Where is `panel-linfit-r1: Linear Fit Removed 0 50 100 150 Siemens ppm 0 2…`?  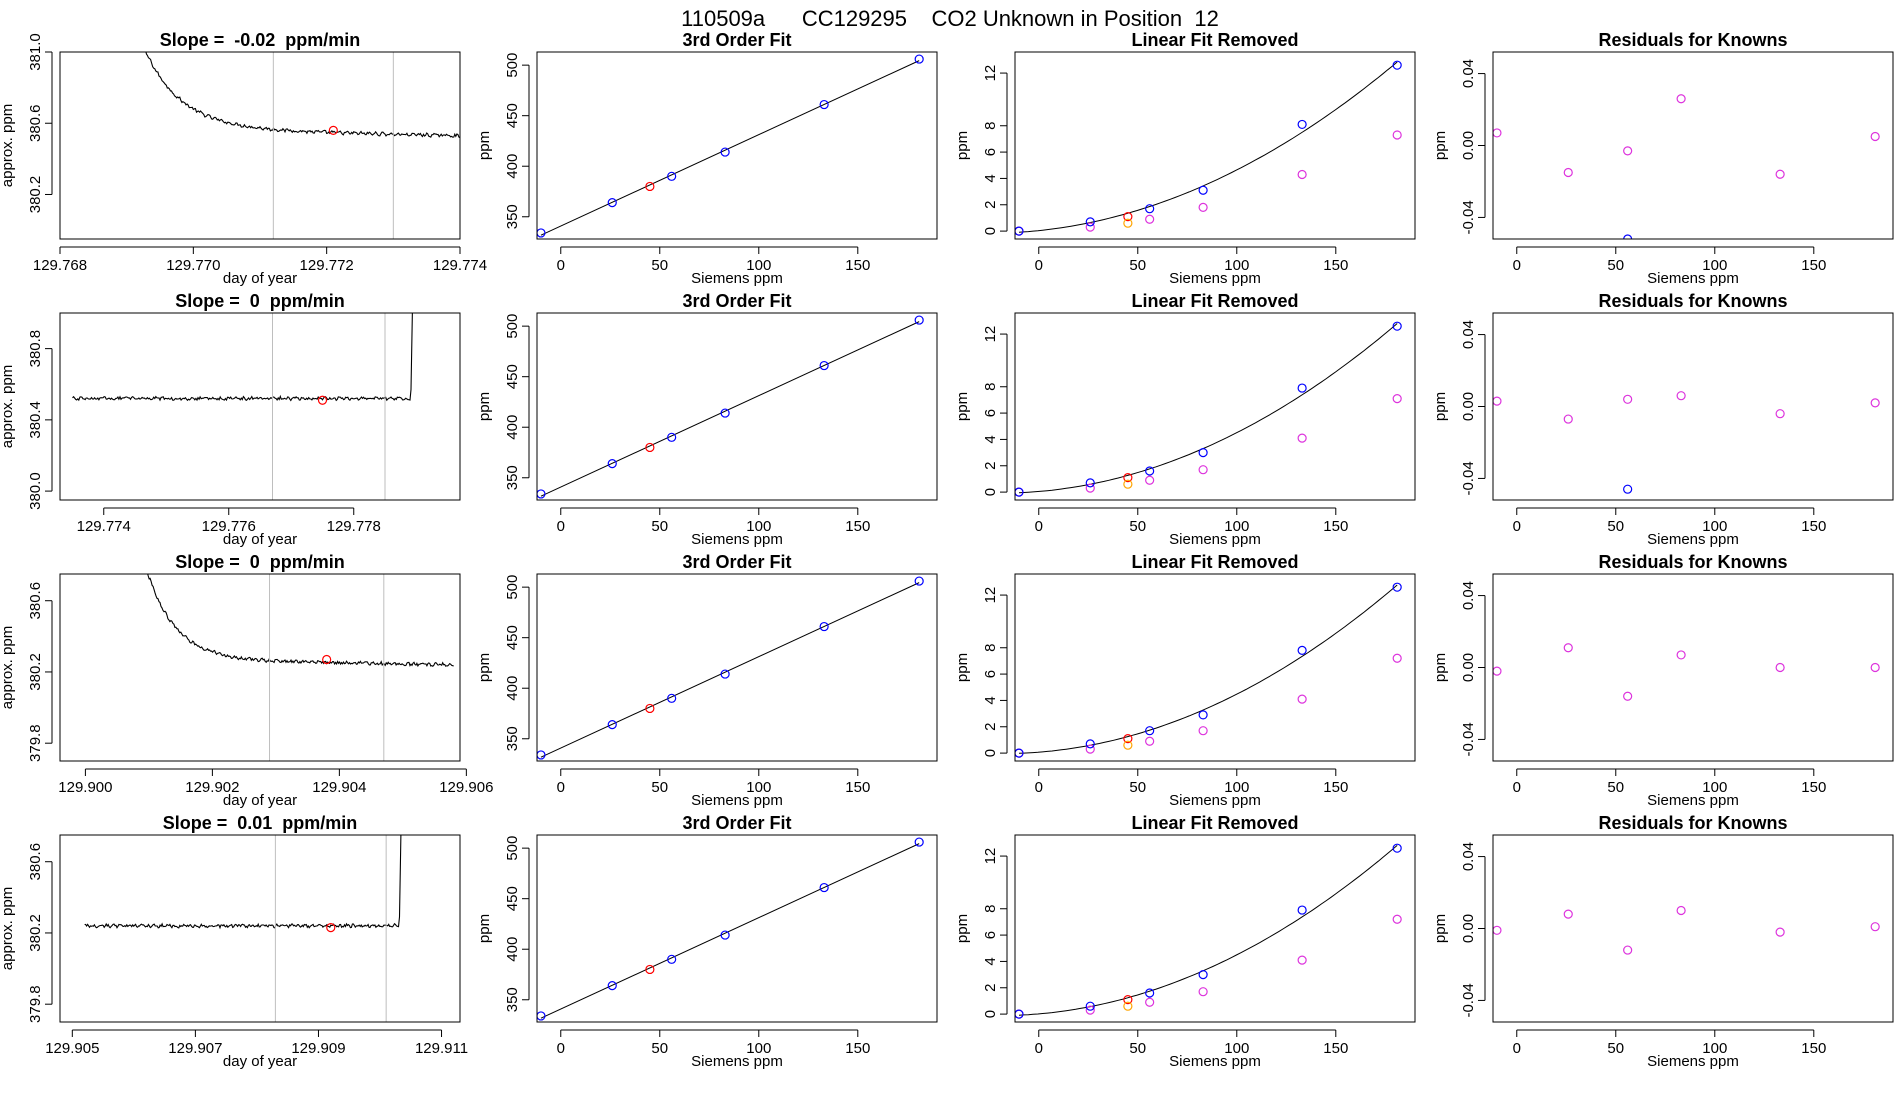
panel-linfit-r1: Linear Fit Removed 0 50 100 150 Siemens ppm 0 2… is located at coordinates (1185, 158).